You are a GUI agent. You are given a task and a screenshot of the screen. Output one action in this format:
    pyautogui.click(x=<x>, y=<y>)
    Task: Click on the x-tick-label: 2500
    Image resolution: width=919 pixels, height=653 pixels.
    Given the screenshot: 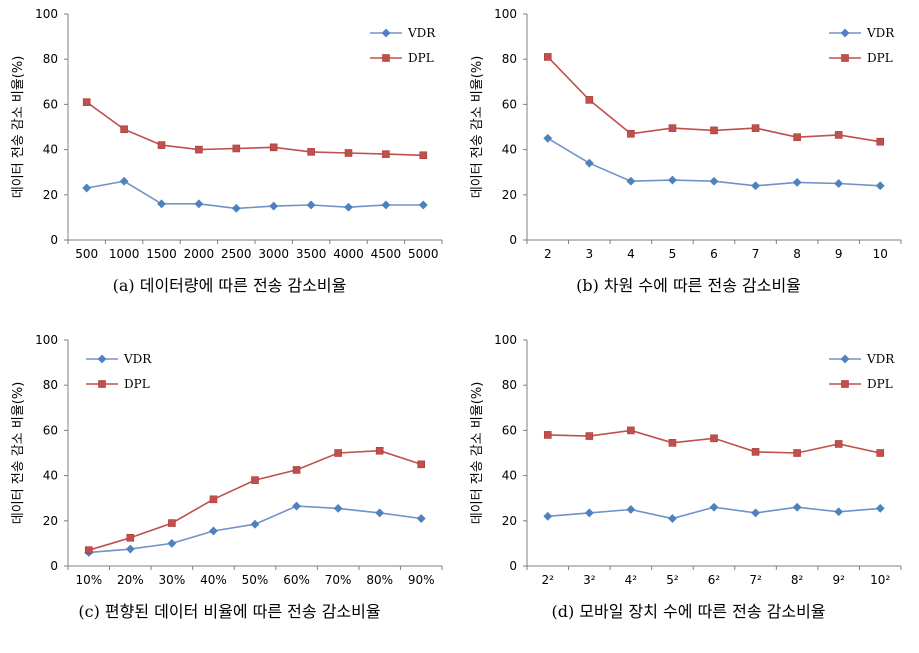 What is the action you would take?
    pyautogui.click(x=236, y=254)
    